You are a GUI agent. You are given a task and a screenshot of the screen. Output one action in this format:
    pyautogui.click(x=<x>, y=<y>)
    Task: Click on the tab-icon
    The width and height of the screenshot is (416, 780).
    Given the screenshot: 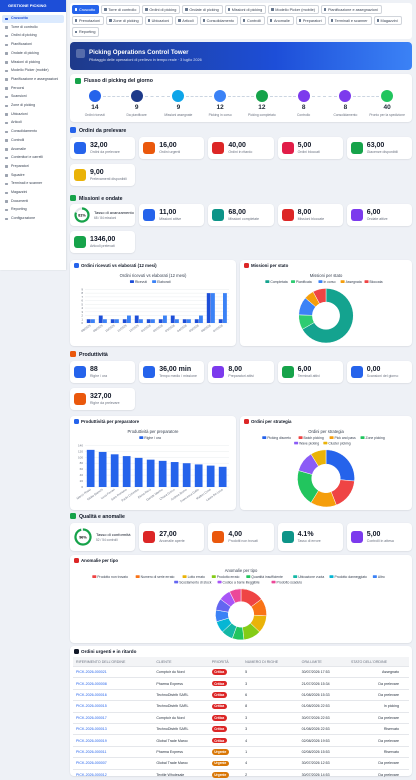 What is the action you would take?
    pyautogui.click(x=272, y=9)
    